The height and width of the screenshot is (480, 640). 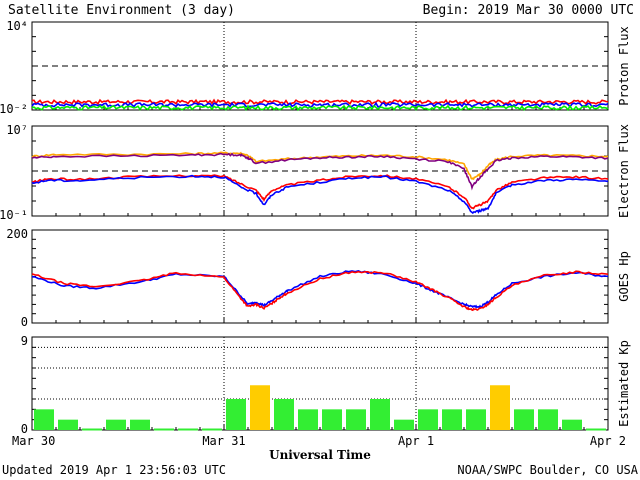 What do you see at coordinates (33, 441) in the screenshot?
I see `x-tick-label: Mar 30` at bounding box center [33, 441].